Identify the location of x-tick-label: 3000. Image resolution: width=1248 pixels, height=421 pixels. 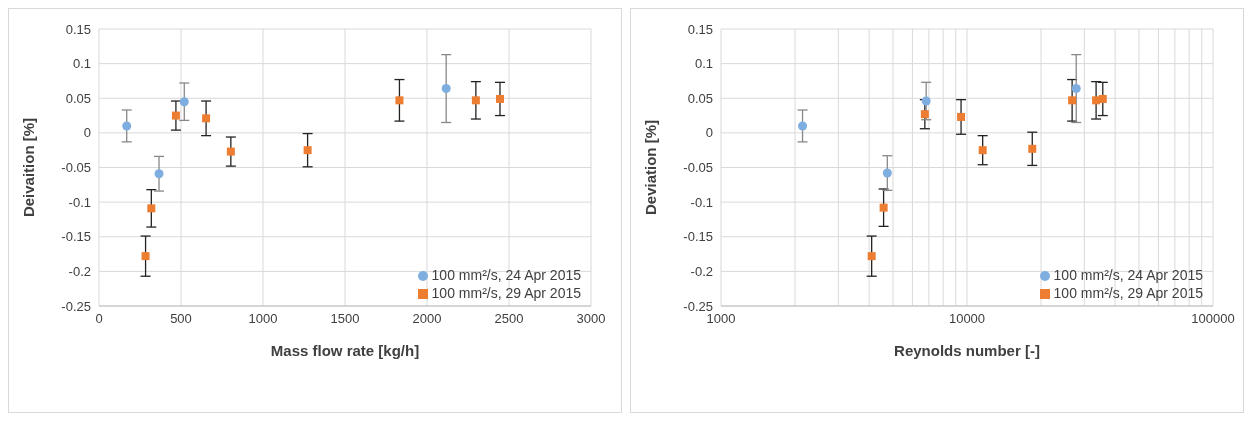
(591, 319).